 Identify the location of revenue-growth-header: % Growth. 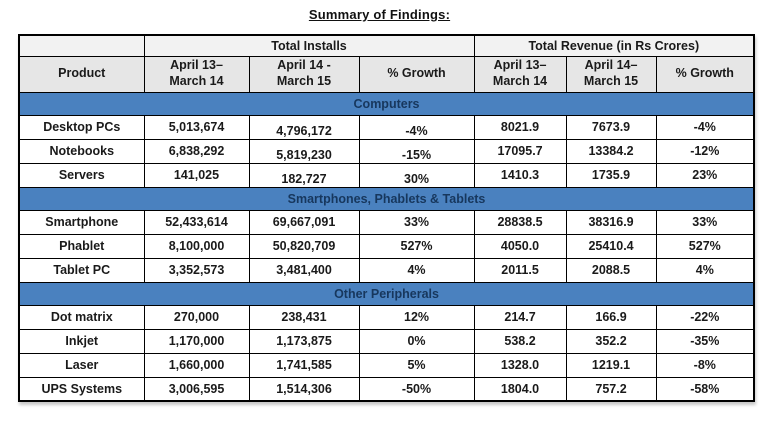
(705, 74).